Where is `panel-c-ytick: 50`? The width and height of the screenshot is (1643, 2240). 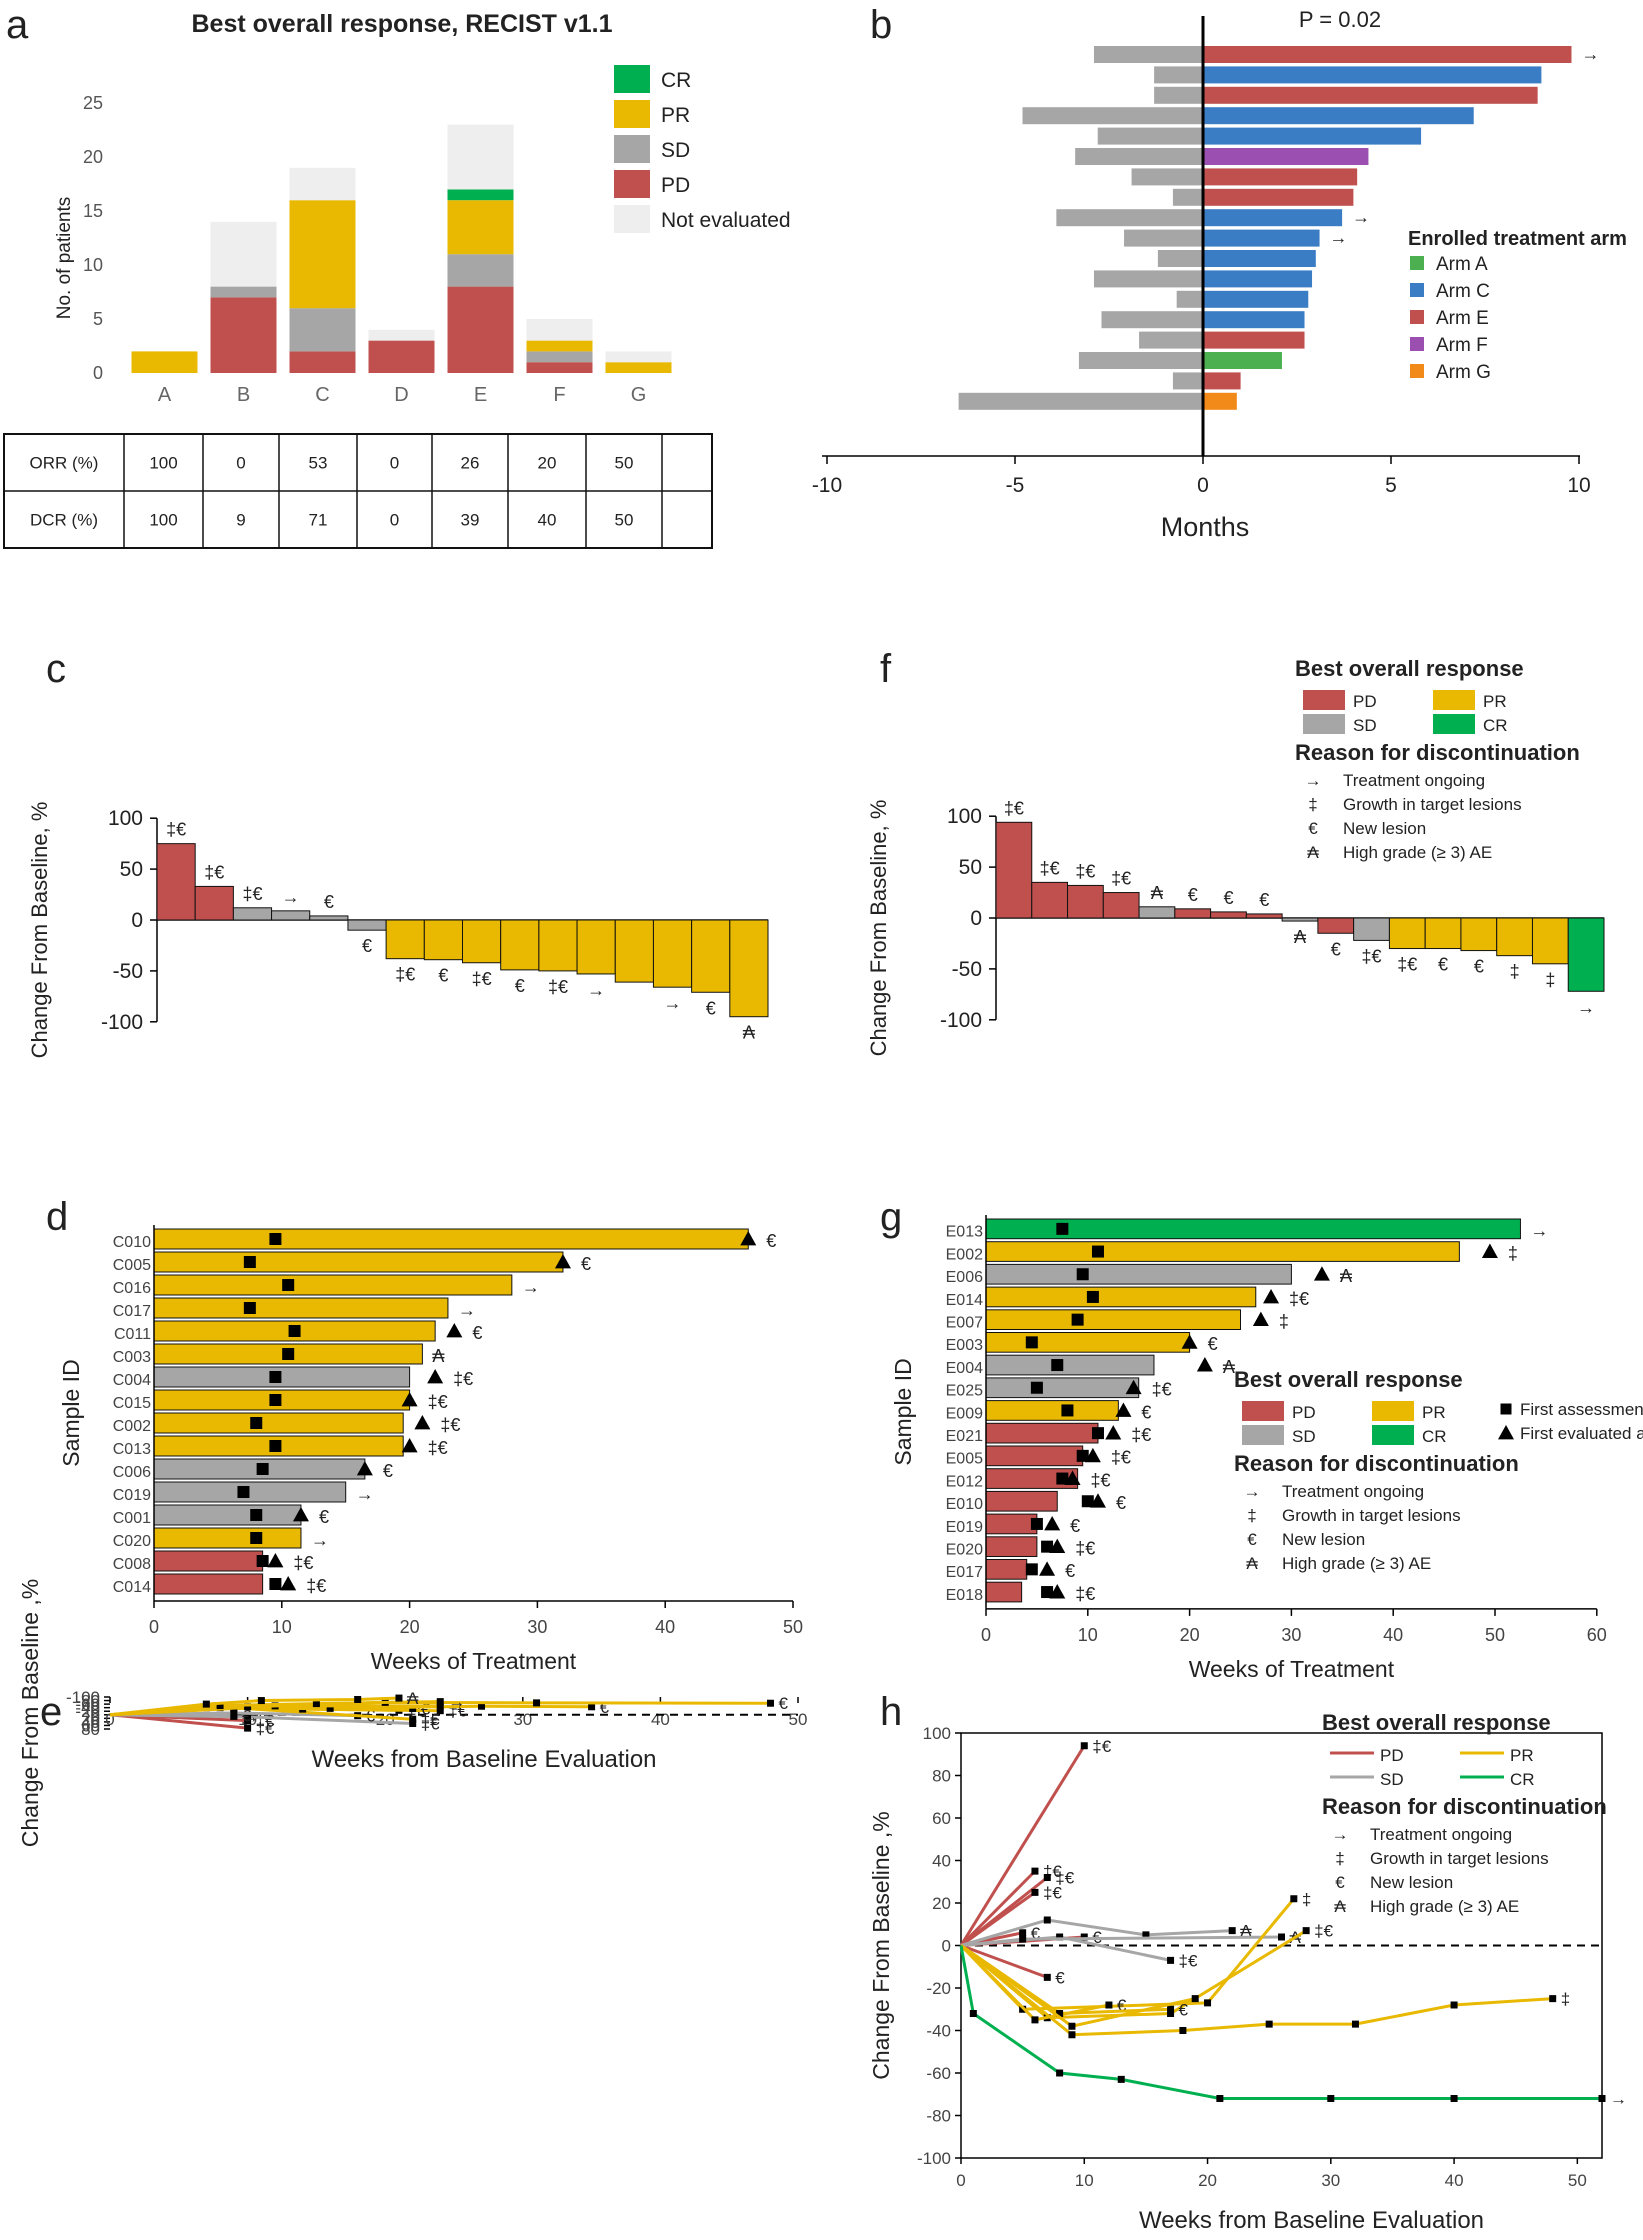
panel-c-ytick: 50 is located at coordinates (131, 869).